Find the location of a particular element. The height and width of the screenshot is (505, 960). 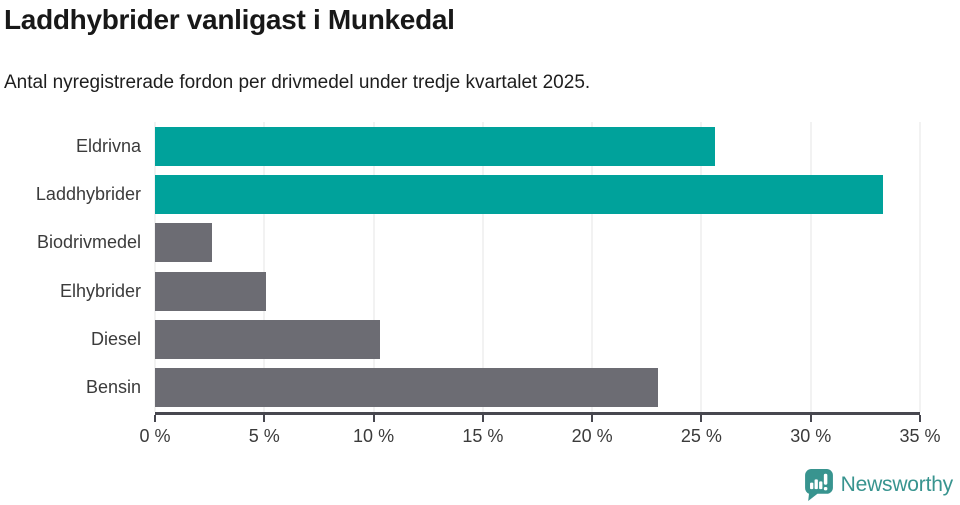

bar-laddhybrider is located at coordinates (519, 194).